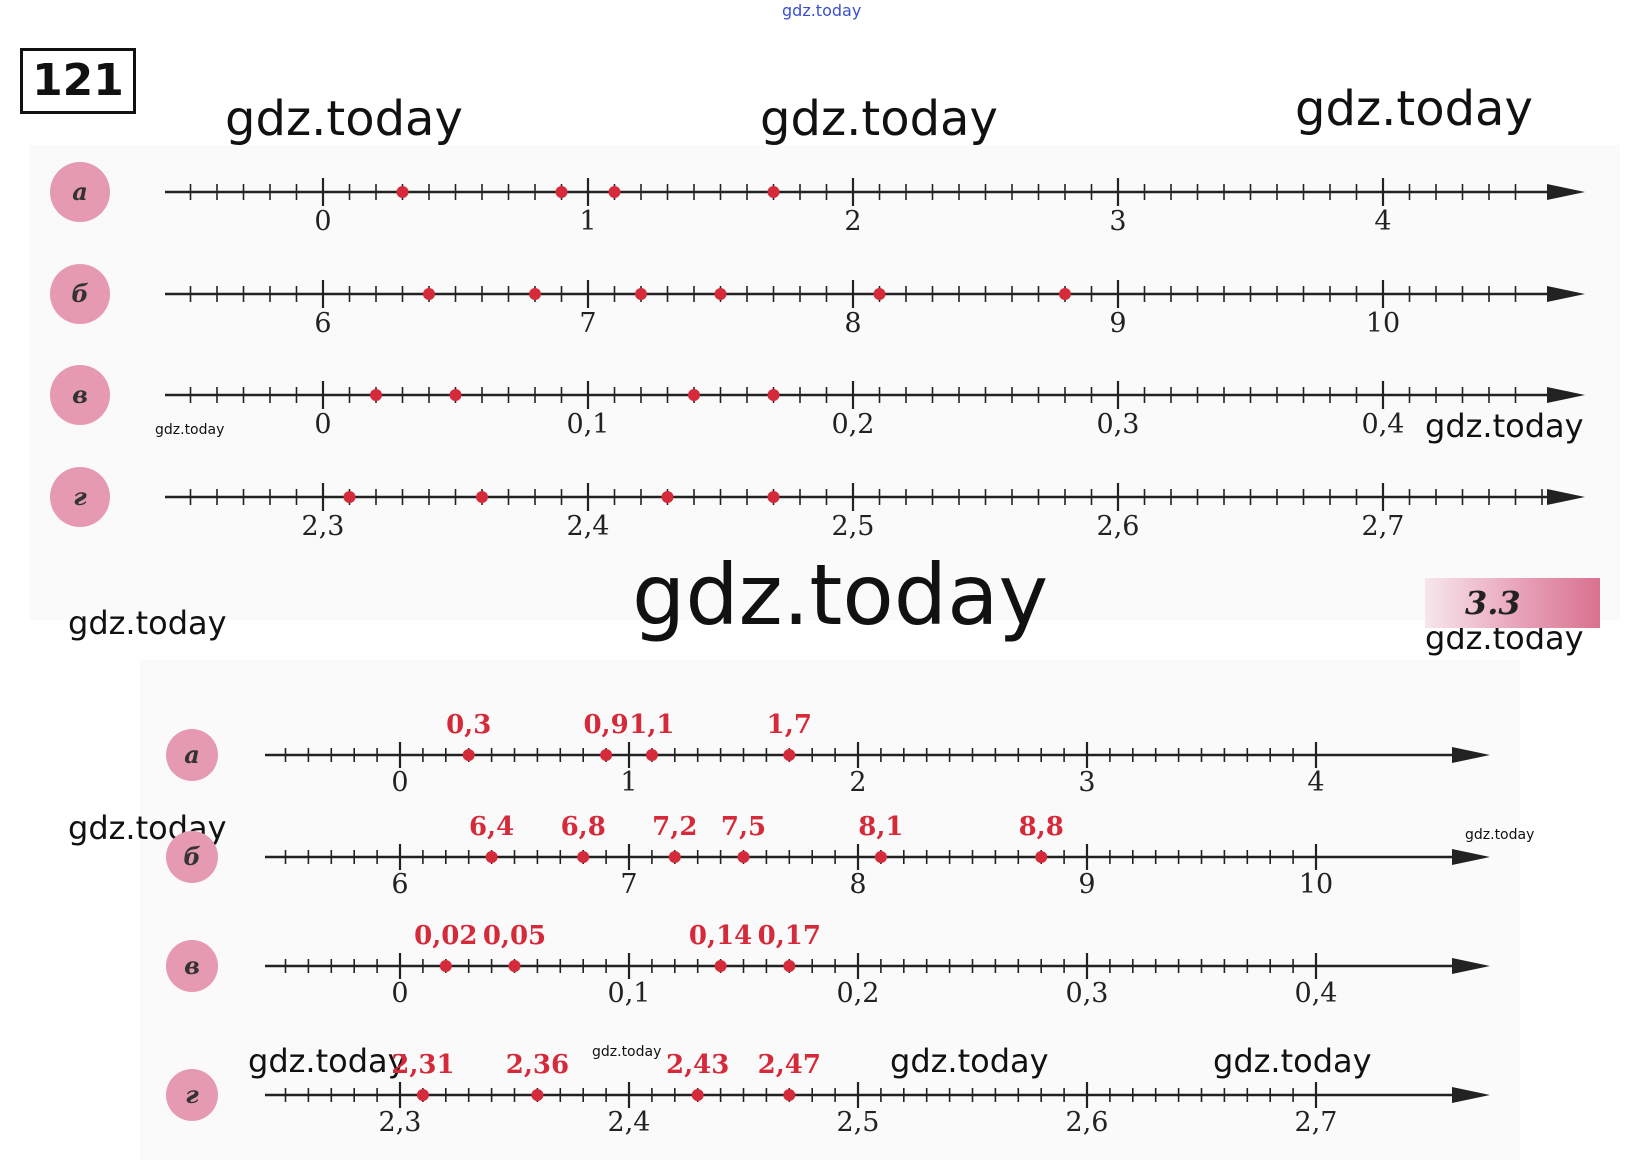 This screenshot has width=1648, height=1175. I want to click on tick-label: 1, so click(628, 782).